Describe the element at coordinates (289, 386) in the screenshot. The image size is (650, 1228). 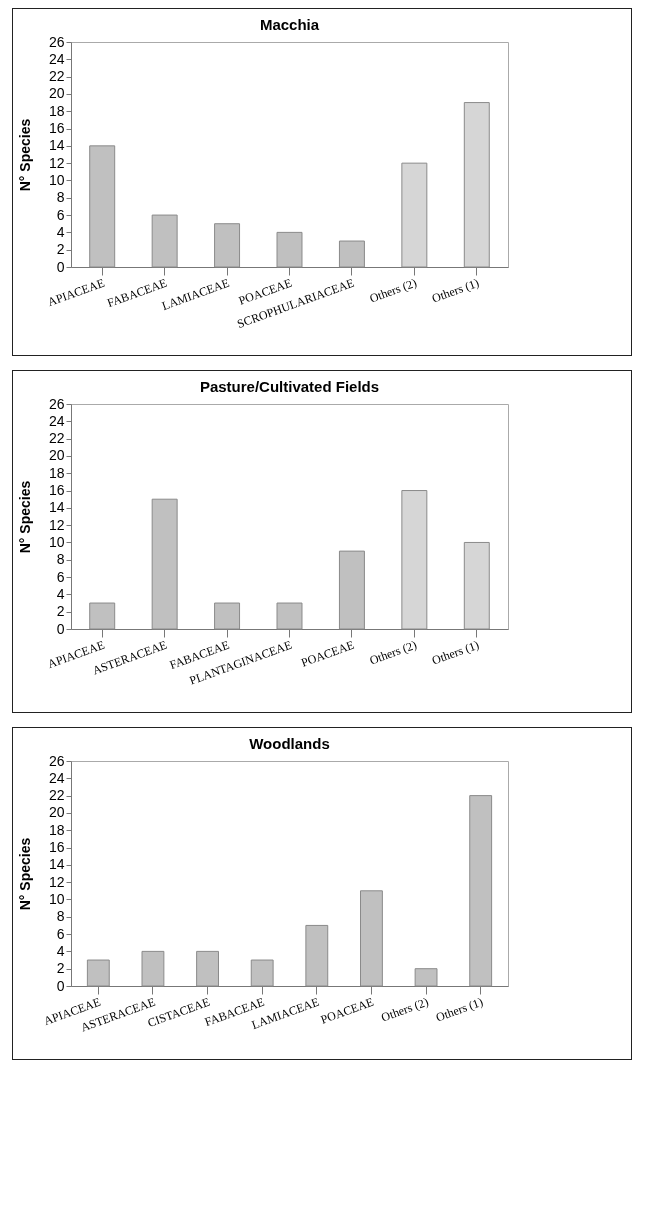
I see `chart-title: Pasture/Cultivated Fields` at that location.